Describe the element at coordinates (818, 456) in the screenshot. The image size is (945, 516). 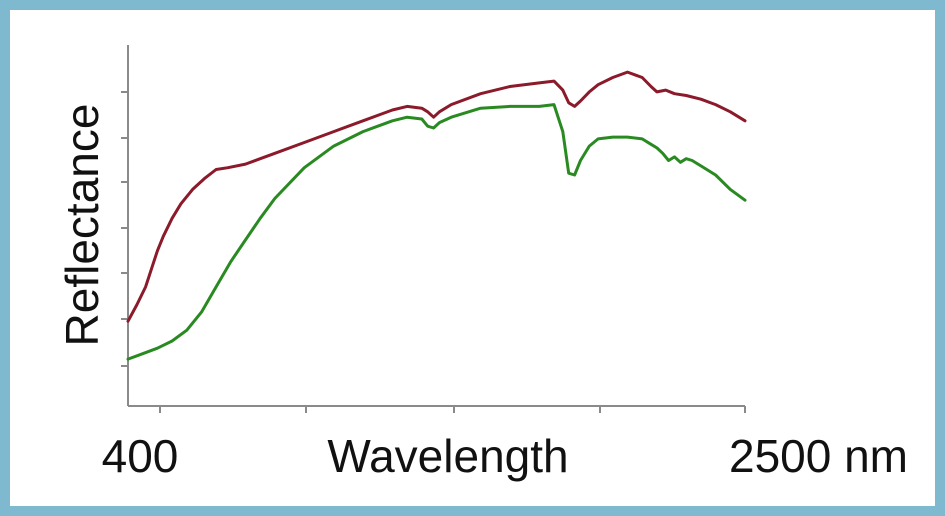
I see `x-tick-label-max: 2500 nm` at that location.